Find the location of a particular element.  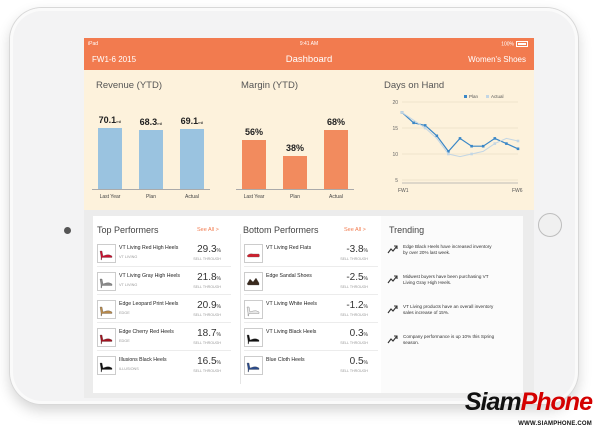

sell-through-number: 20.9 is located at coordinates (207, 305).